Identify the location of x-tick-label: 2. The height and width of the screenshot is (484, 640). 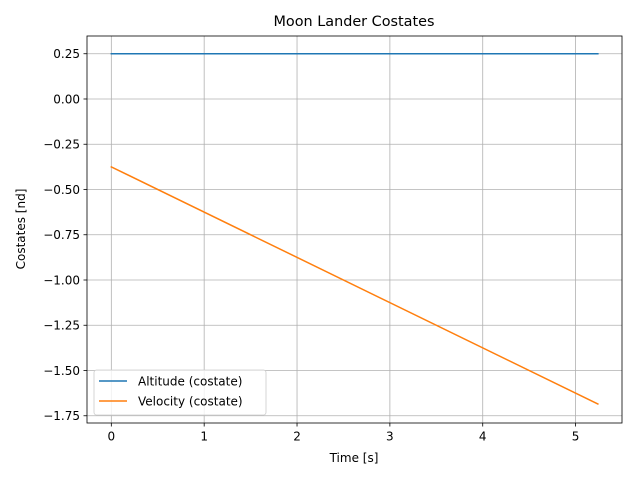
(297, 437).